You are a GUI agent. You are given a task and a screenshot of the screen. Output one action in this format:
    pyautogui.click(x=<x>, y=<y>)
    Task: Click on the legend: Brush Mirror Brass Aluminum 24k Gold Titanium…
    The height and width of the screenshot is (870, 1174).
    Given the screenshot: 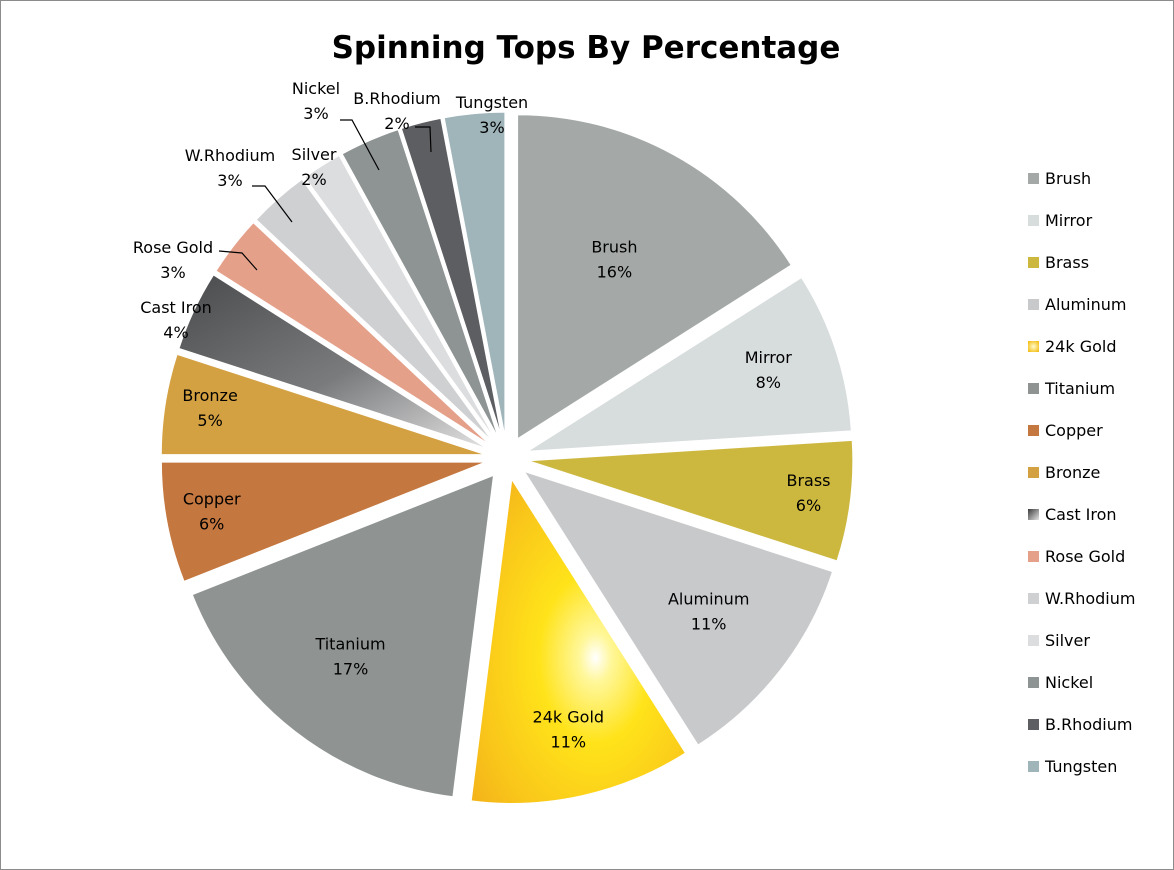 What is the action you would take?
    pyautogui.click(x=1081, y=472)
    